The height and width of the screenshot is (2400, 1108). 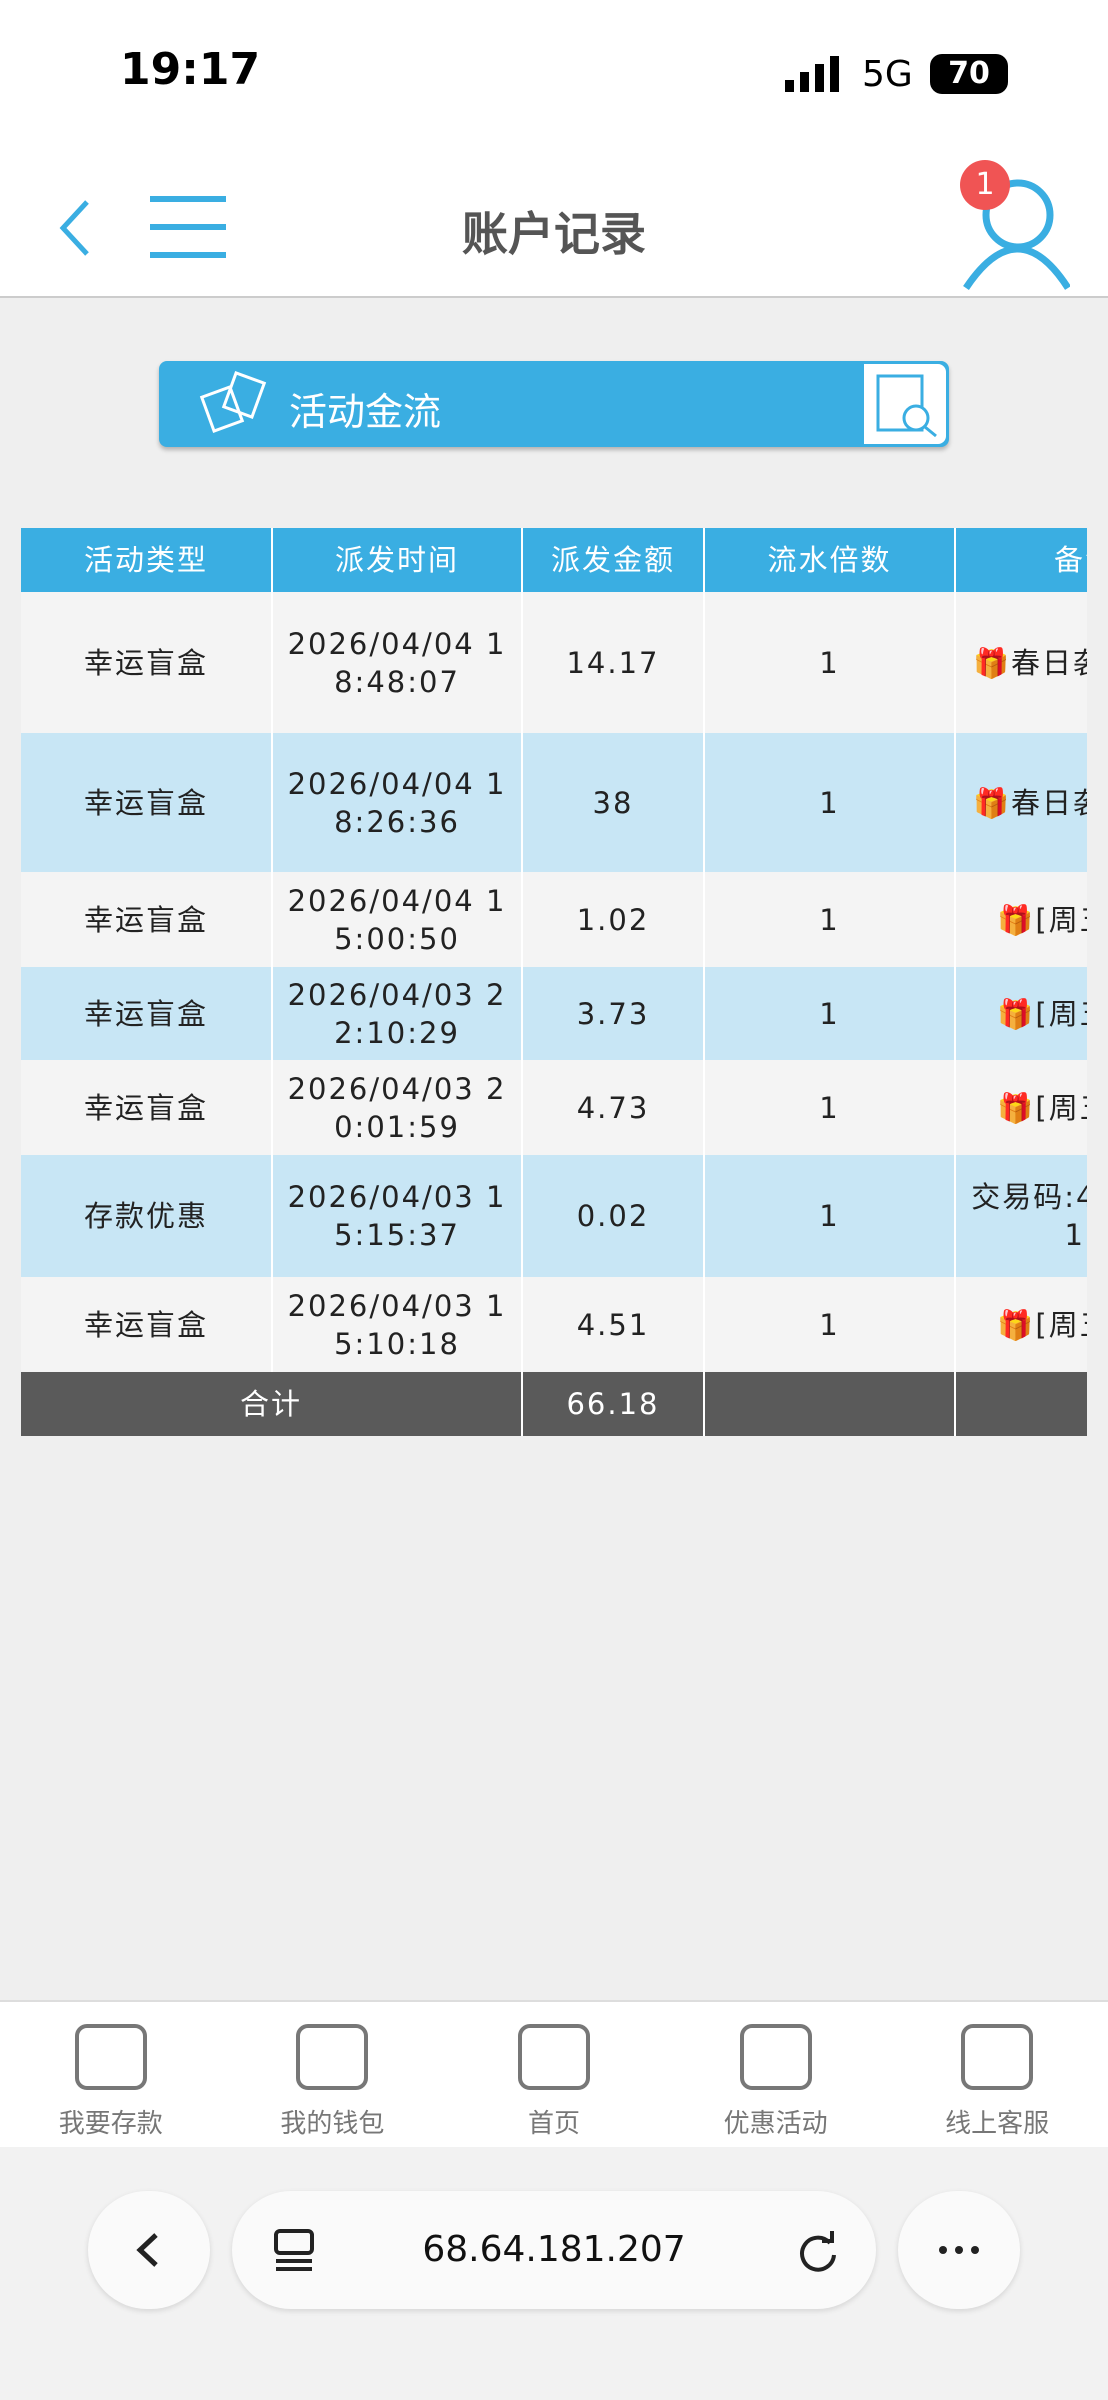 I want to click on nav-item: 首页, so click(x=554, y=2074).